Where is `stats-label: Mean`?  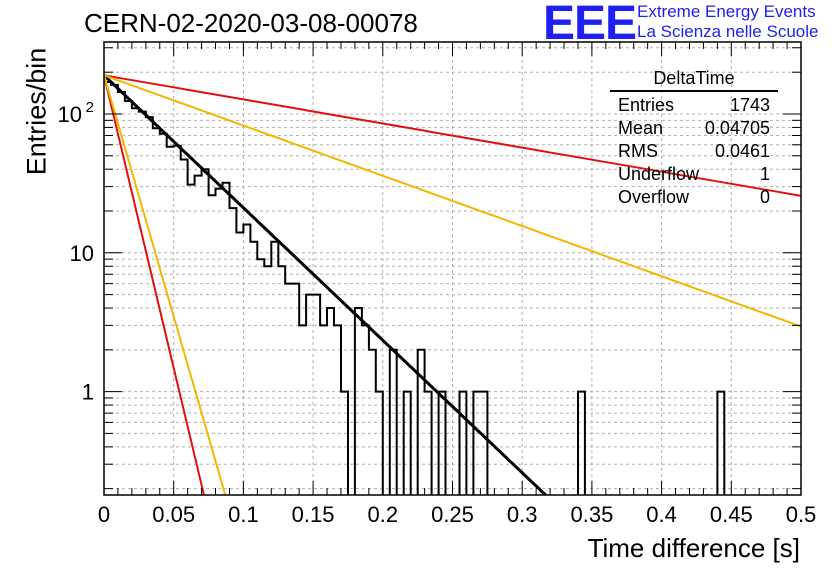 stats-label: Mean is located at coordinates (641, 128).